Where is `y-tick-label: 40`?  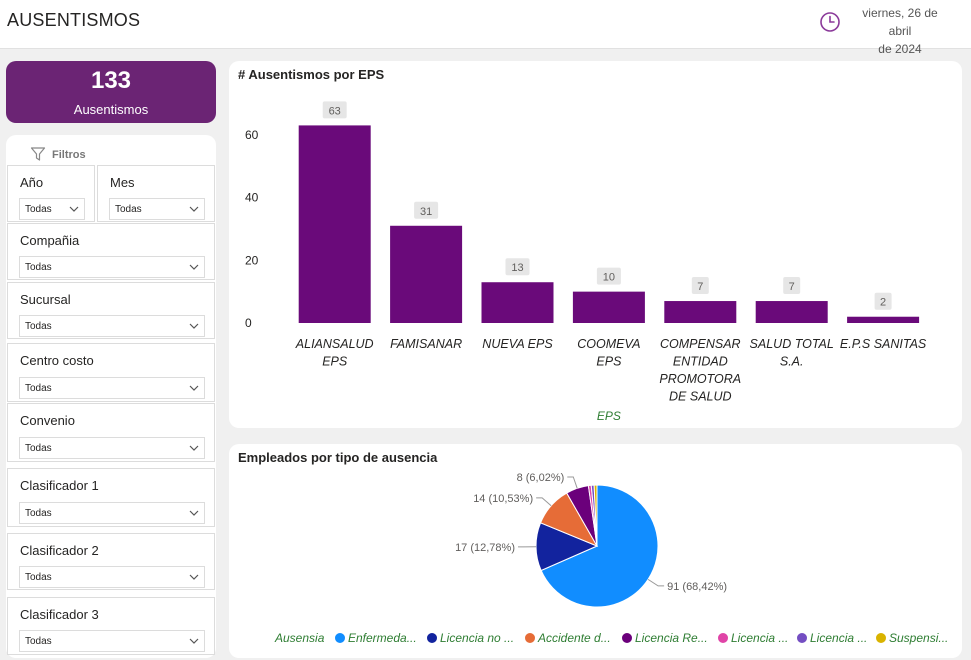 y-tick-label: 40 is located at coordinates (252, 198).